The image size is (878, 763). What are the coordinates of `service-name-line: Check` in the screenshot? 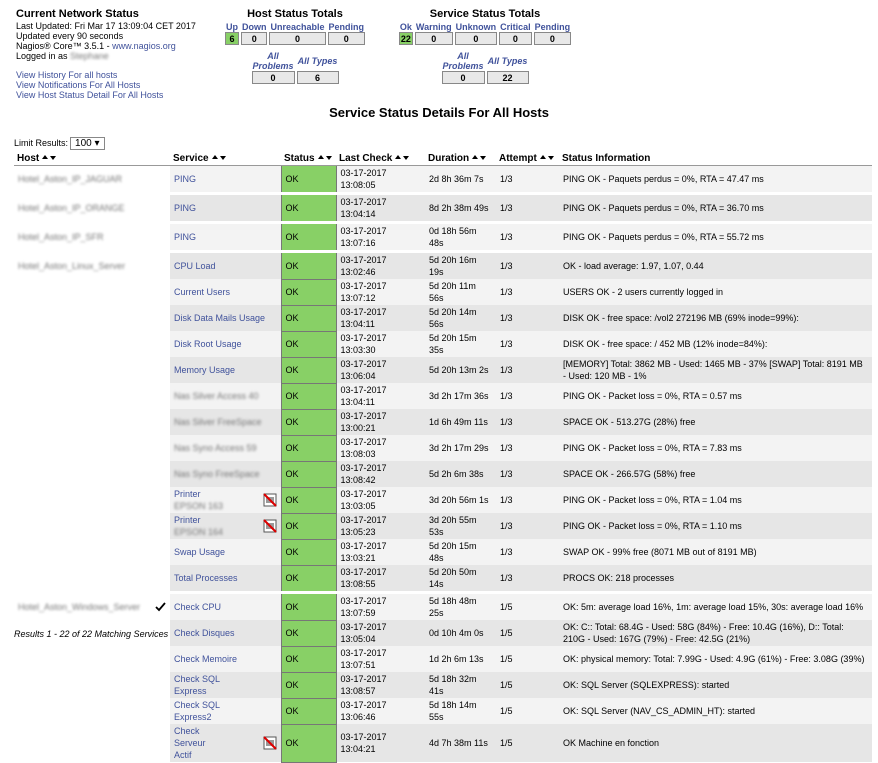 It's located at (187, 731).